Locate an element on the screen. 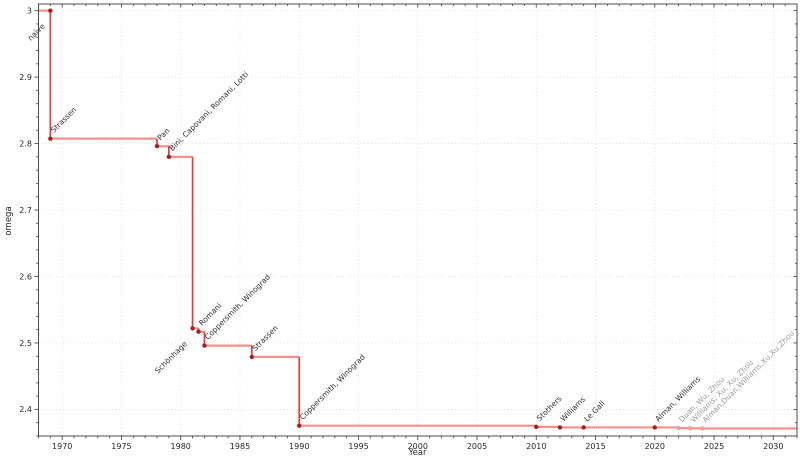 The height and width of the screenshot is (460, 800). y-tick-label: 2.8 is located at coordinates (25, 143).